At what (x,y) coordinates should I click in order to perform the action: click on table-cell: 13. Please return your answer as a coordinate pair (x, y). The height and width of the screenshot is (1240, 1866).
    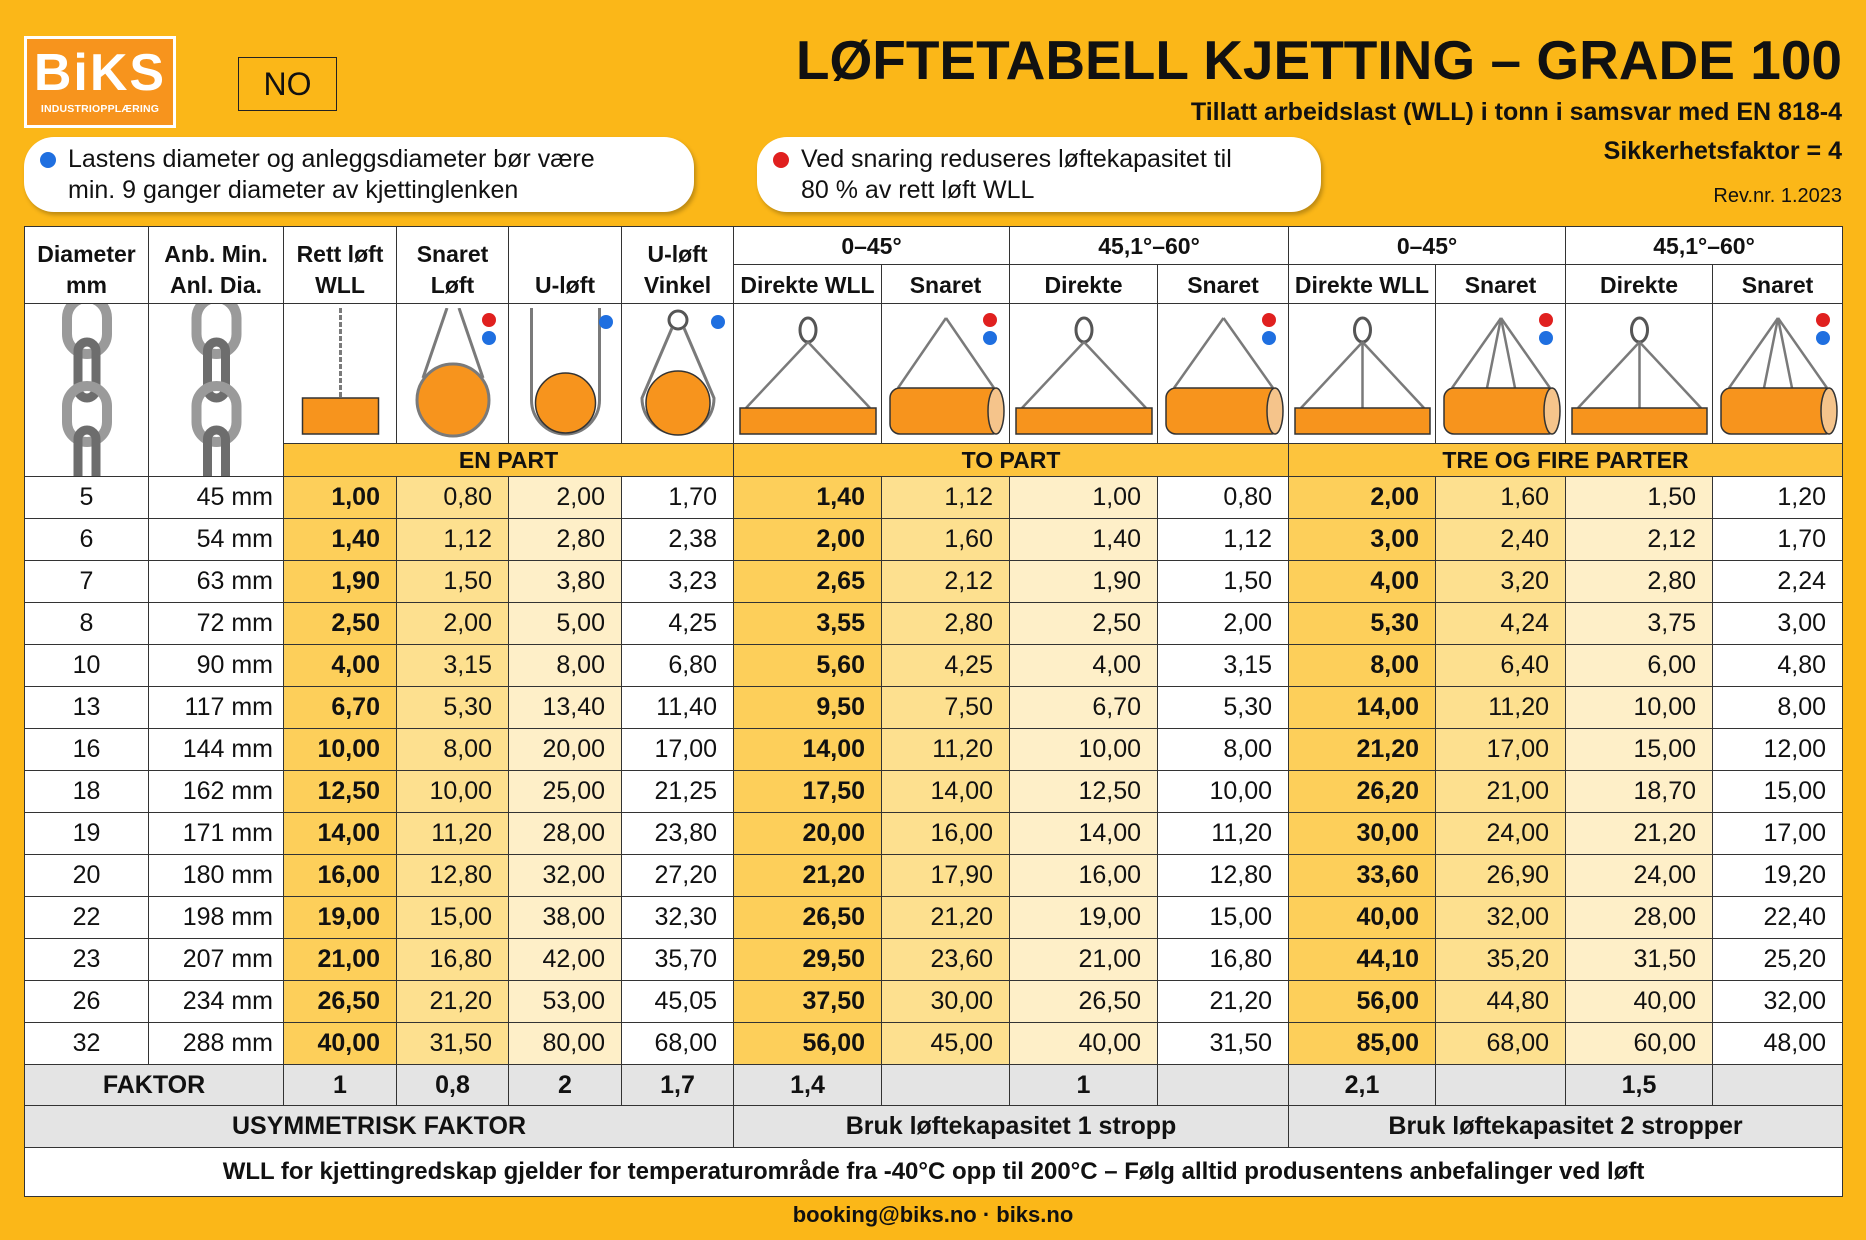
    Looking at the image, I should click on (86, 707).